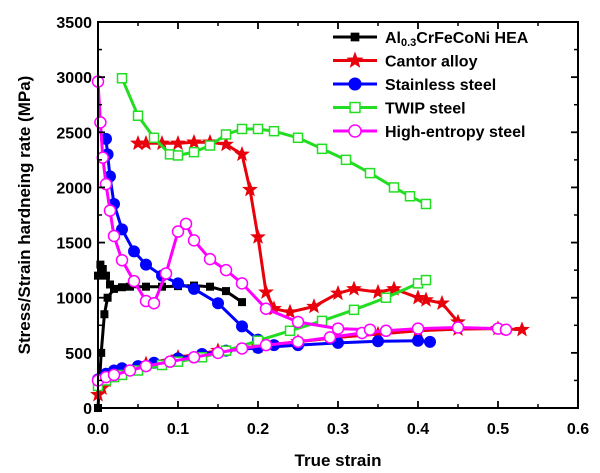 This screenshot has height=473, width=600. I want to click on legend-label: Stainless steel, so click(440, 85).